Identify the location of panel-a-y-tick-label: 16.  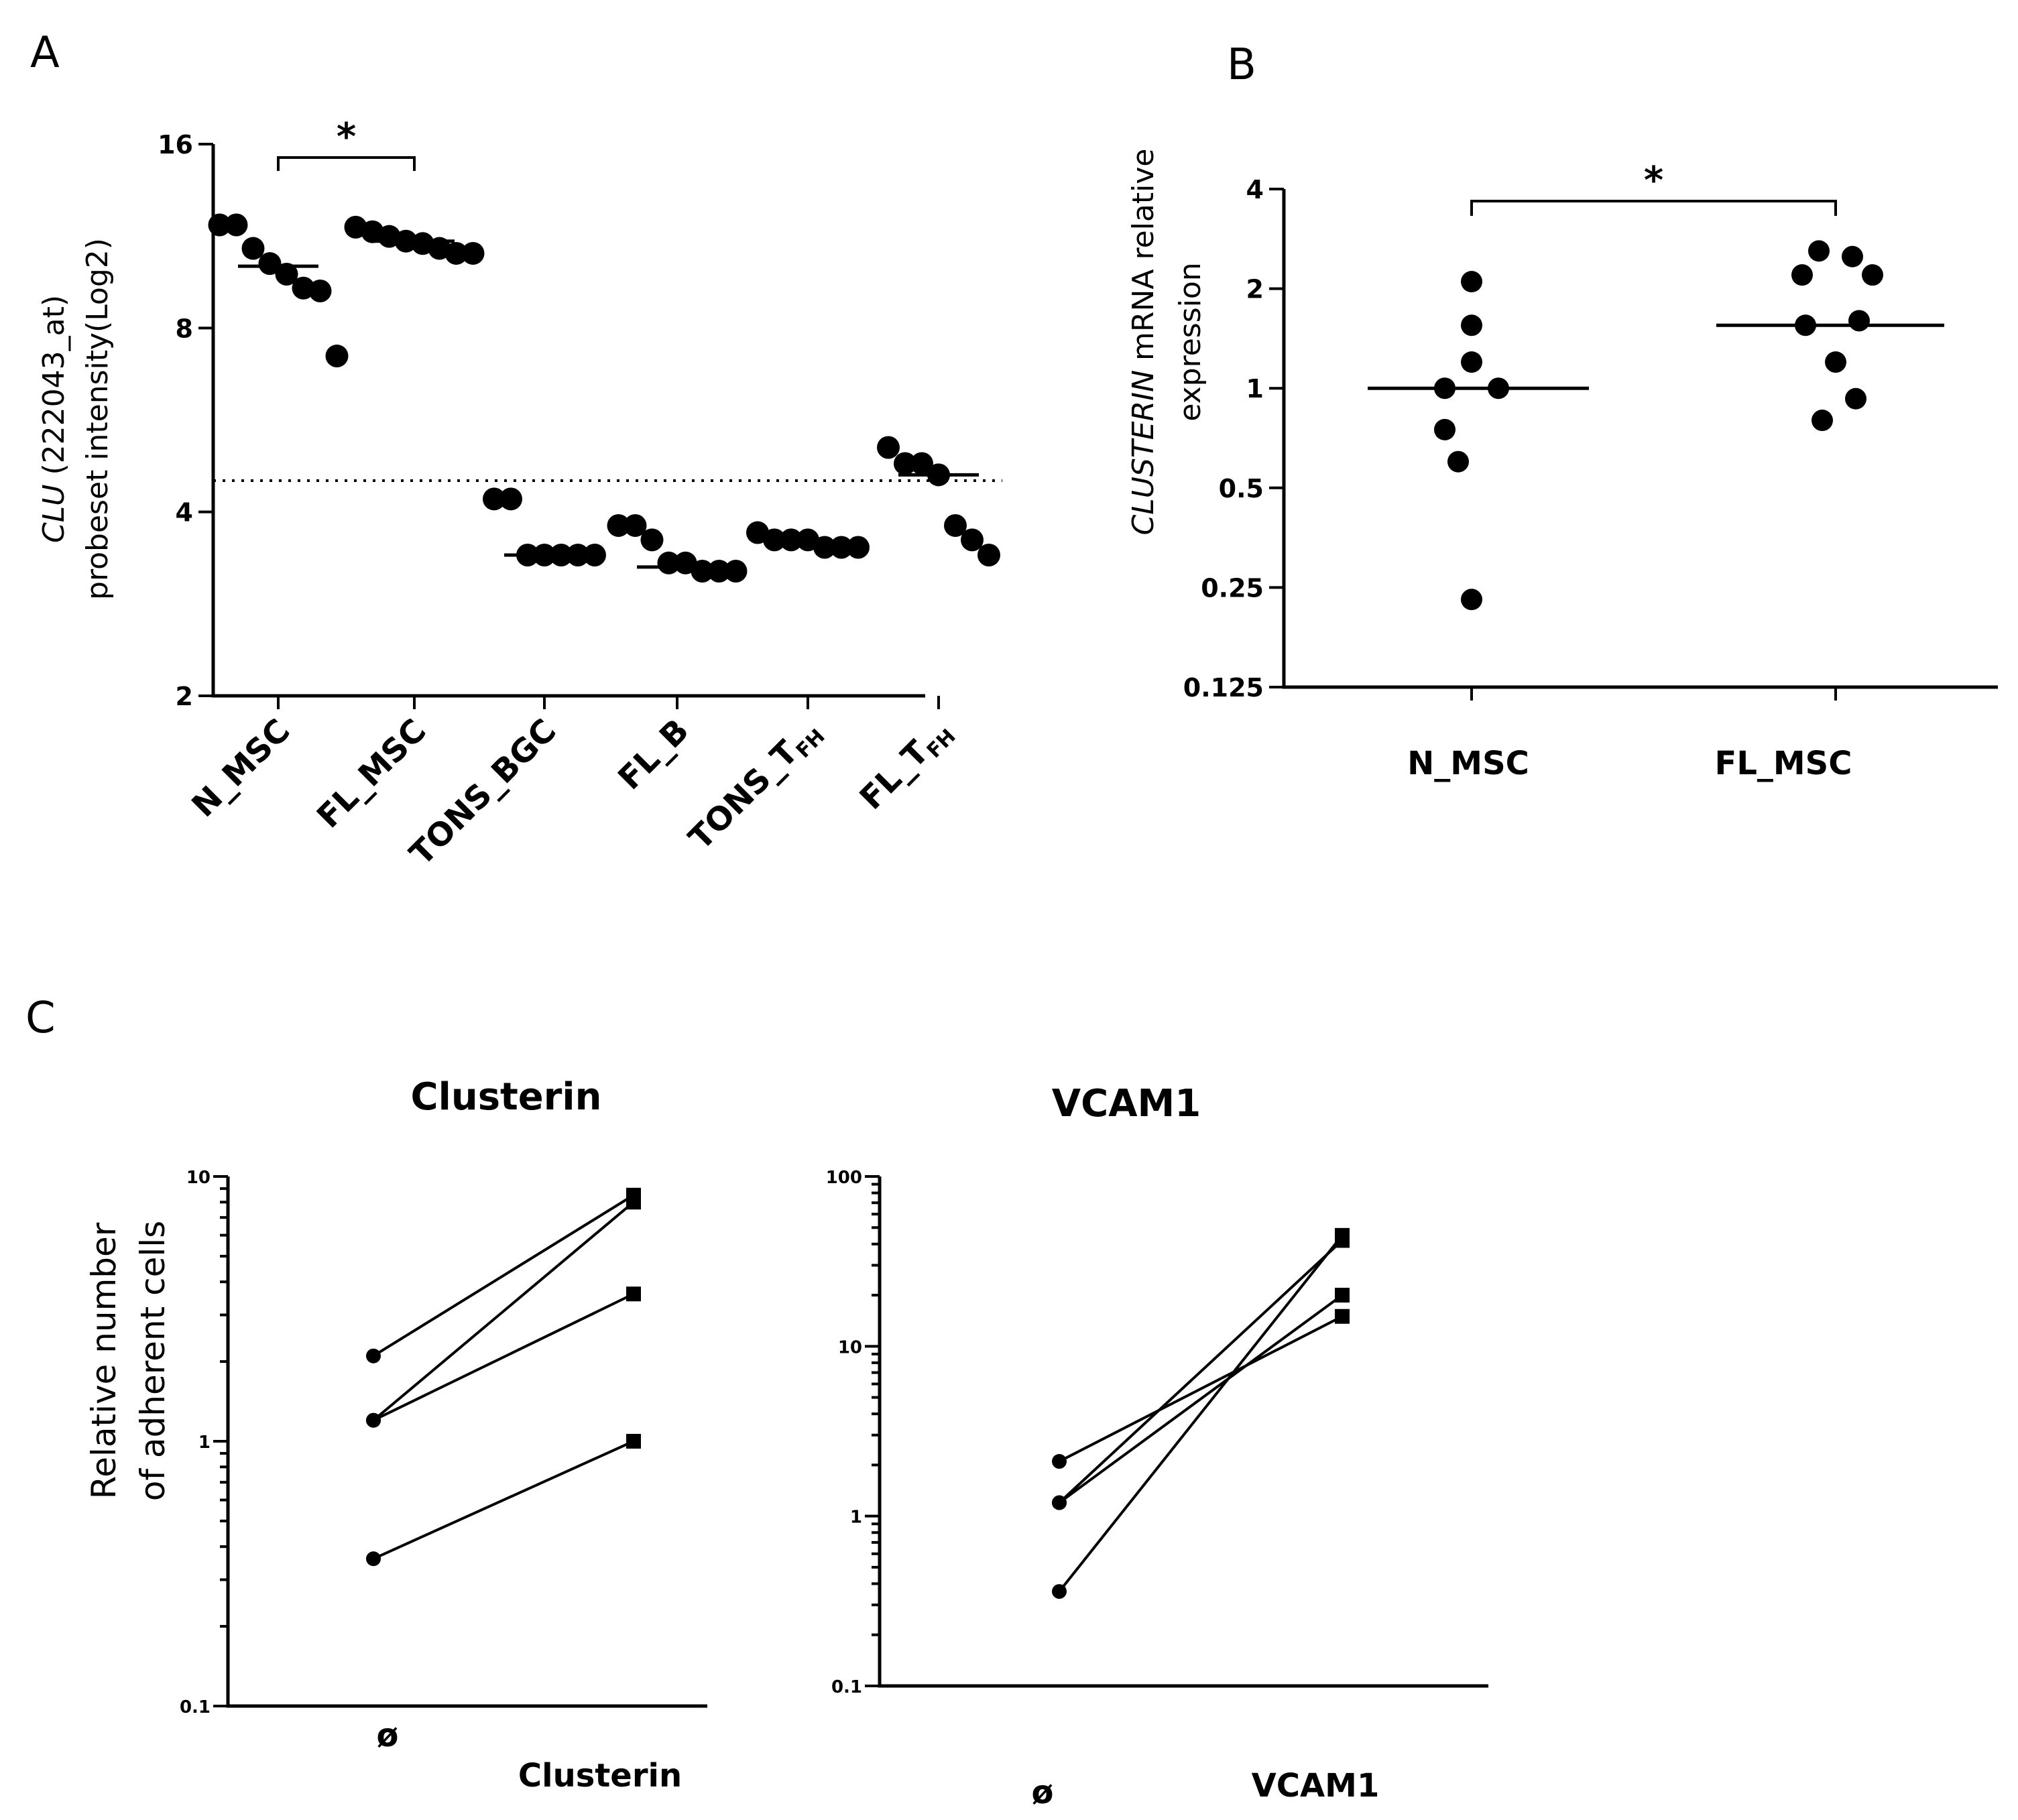
(176, 145).